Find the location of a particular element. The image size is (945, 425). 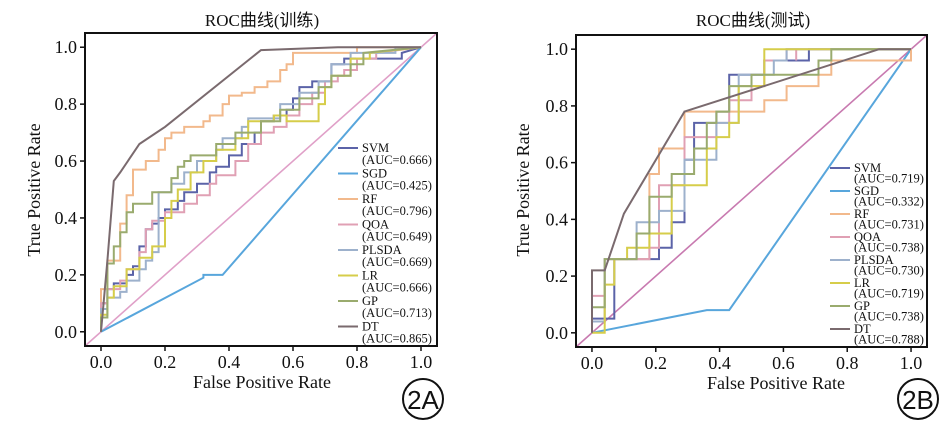

legend-item: GP(AUC=0.713) is located at coordinates (385, 307).